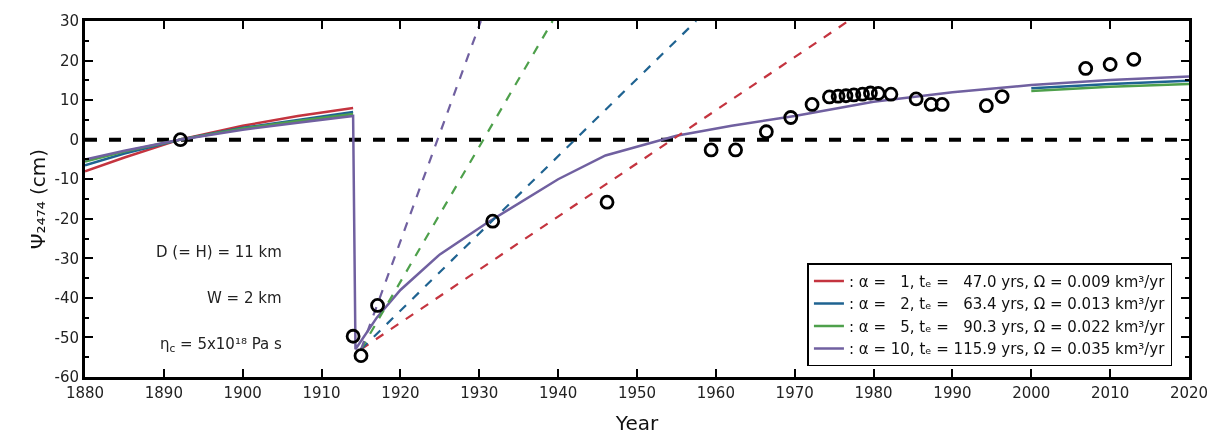 This screenshot has height=443, width=1220. I want to click on x-tick-label: 1990, so click(952, 393).